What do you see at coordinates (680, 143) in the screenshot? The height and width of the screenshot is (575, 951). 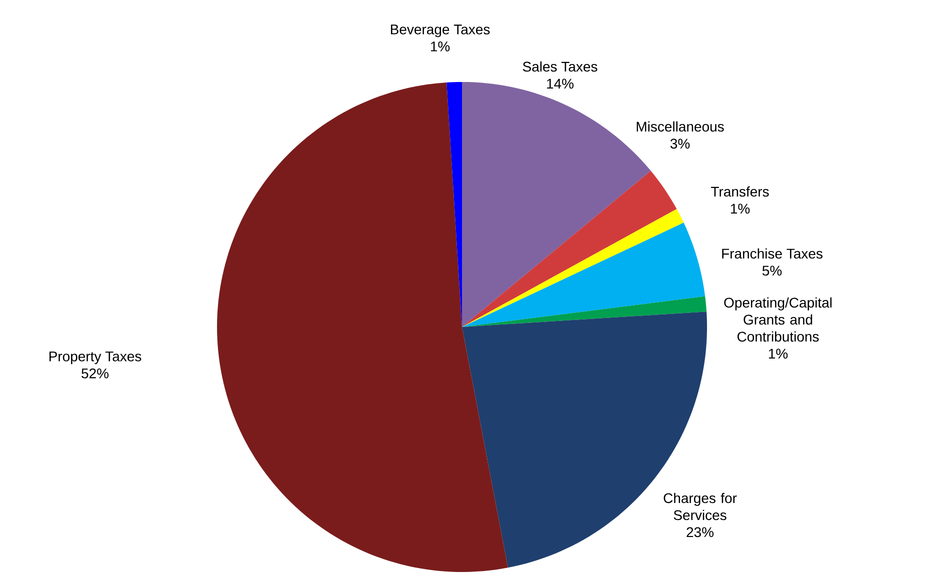 I see `data-label: 3%` at bounding box center [680, 143].